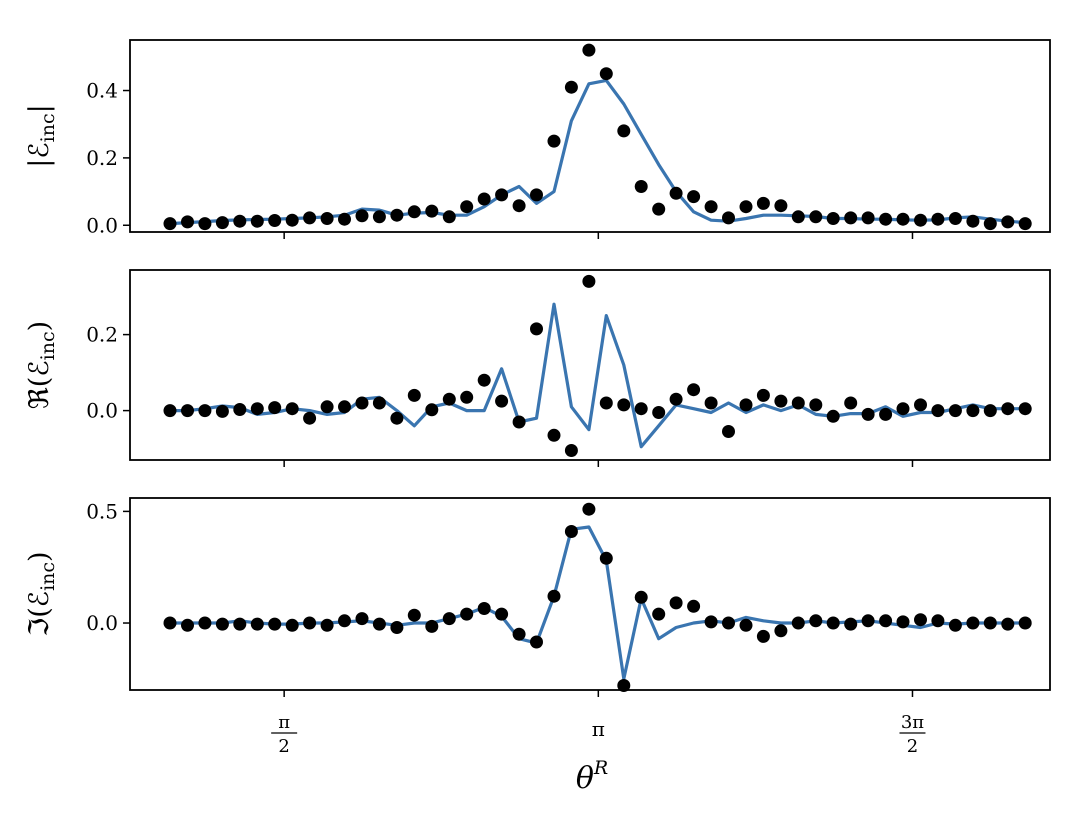  I want to click on x-tick-label: 3π2, so click(912, 734).